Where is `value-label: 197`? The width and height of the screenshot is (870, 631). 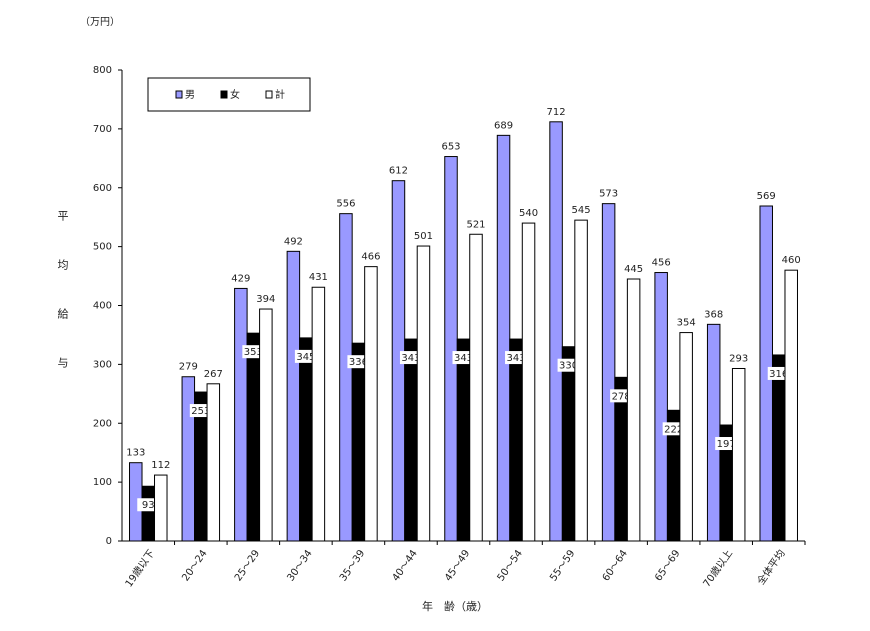
value-label: 197 is located at coordinates (726, 444).